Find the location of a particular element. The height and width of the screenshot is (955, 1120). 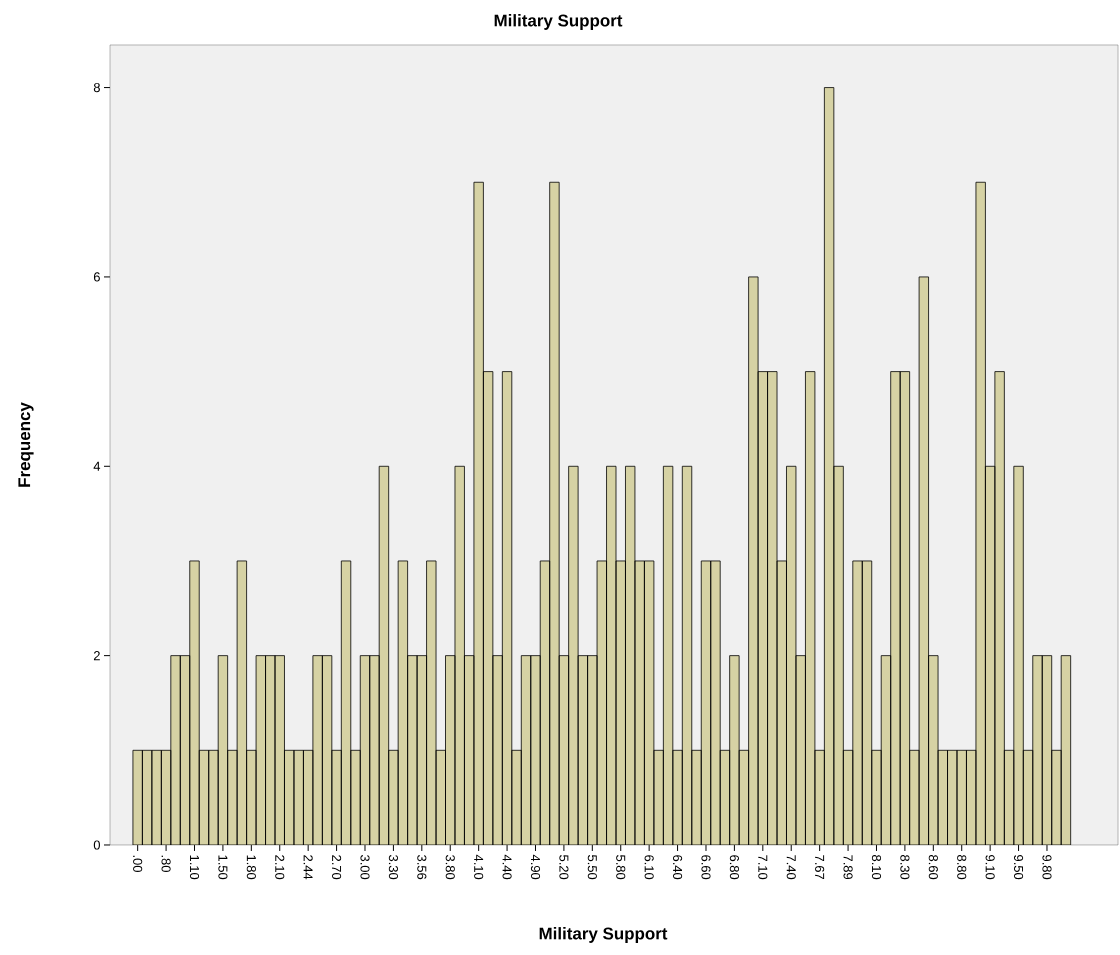

x-tick-label: 6.80 is located at coordinates (734, 867).